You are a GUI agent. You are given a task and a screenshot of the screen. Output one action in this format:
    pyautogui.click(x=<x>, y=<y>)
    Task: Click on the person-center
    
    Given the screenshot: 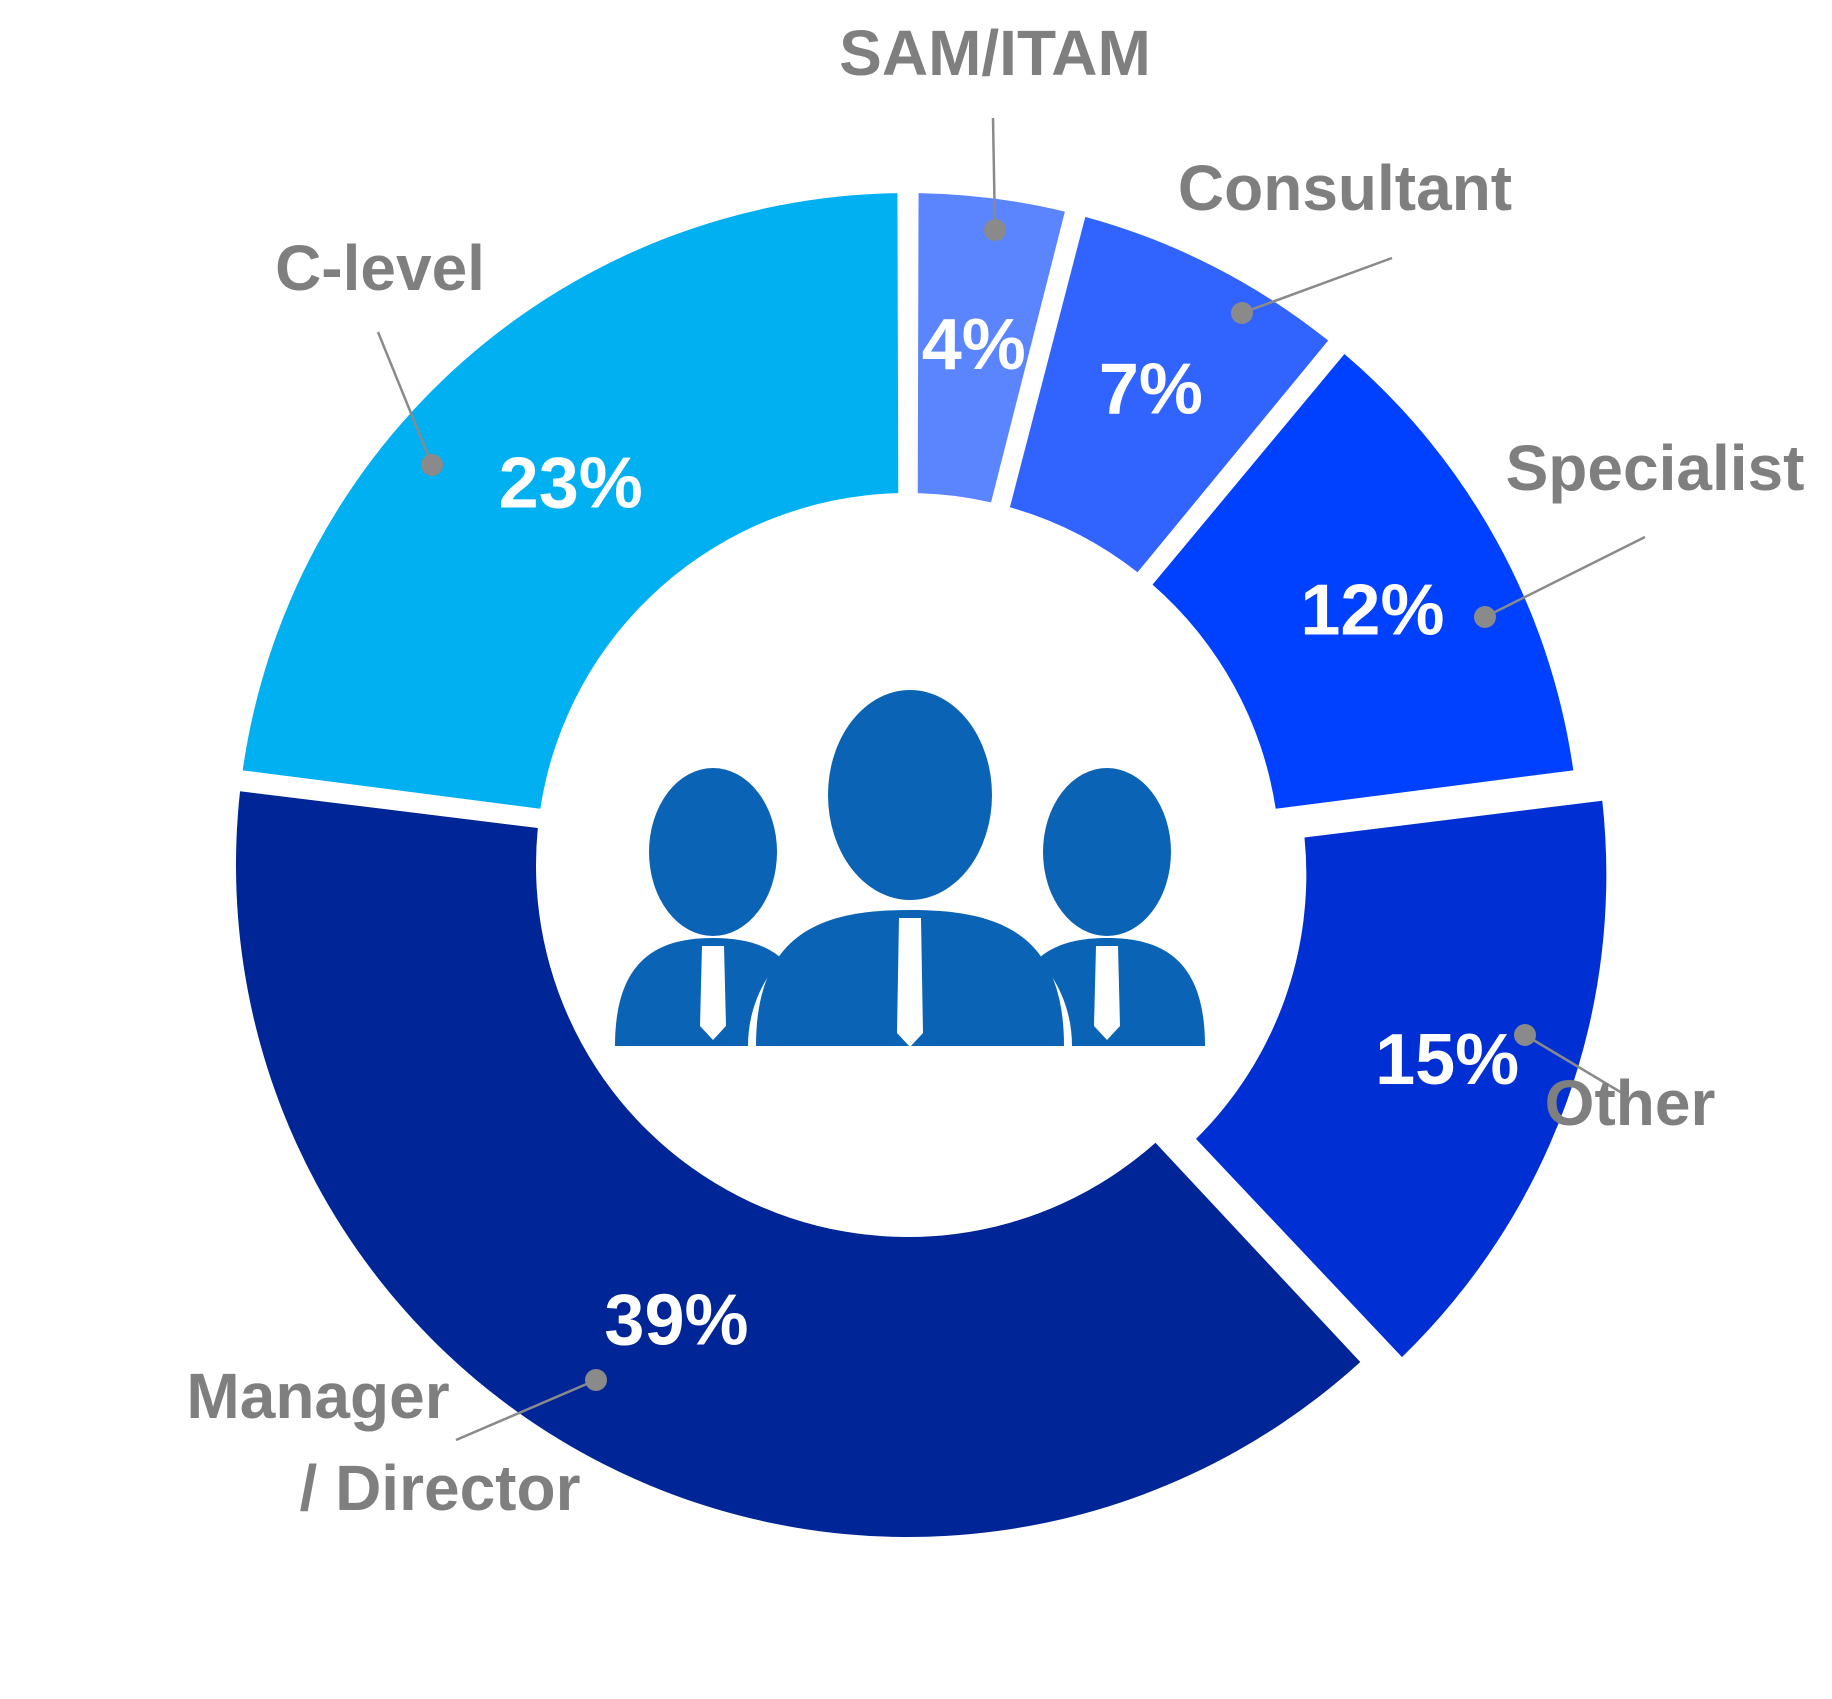 What is the action you would take?
    pyautogui.click(x=910, y=868)
    